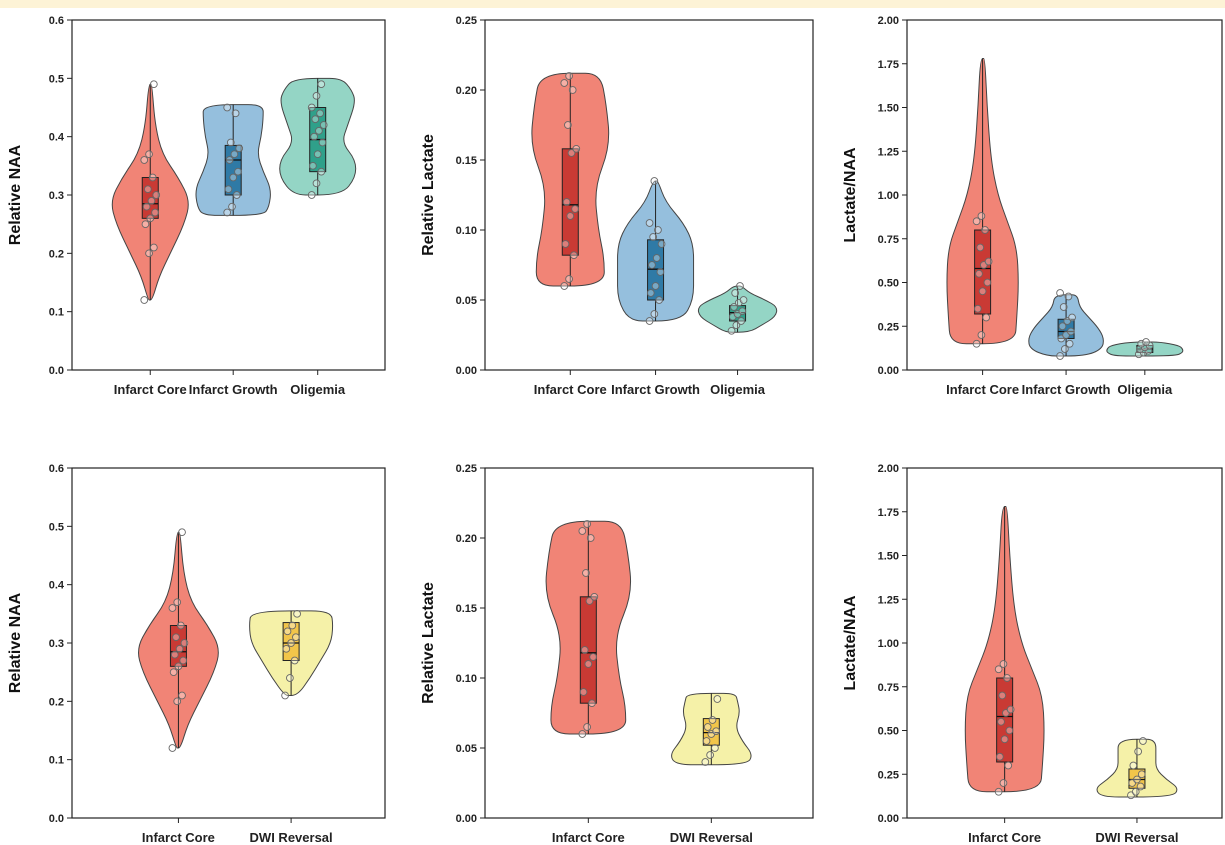  I want to click on y-tick-label: 2.00, so click(888, 21).